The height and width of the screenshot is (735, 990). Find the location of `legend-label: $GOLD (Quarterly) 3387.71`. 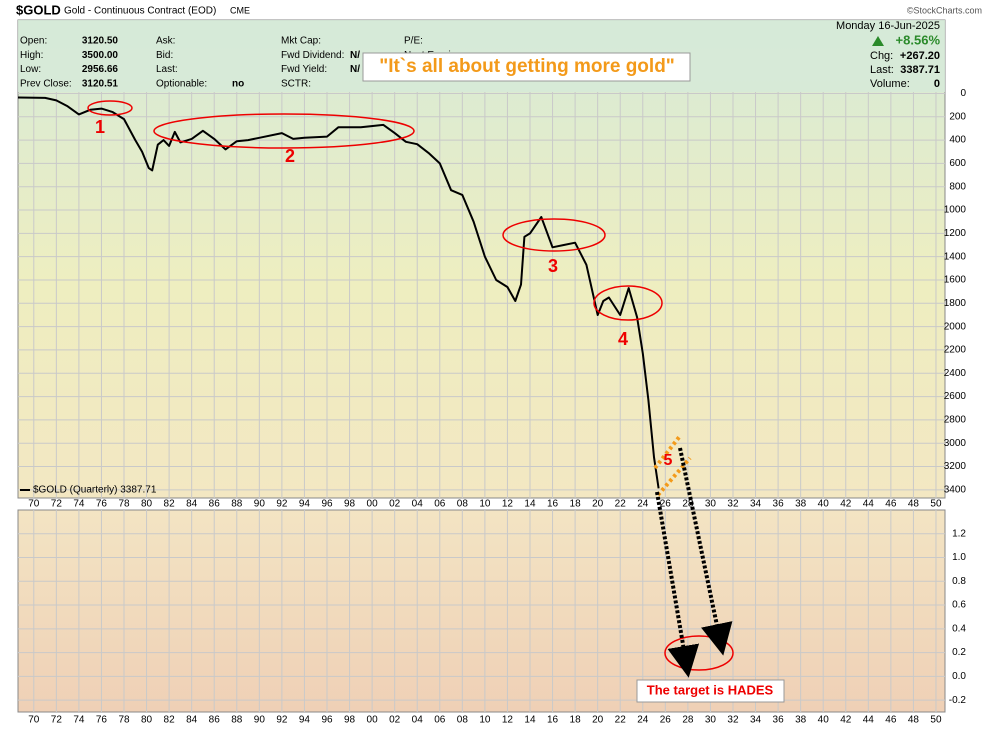

legend-label: $GOLD (Quarterly) 3387.71 is located at coordinates (95, 490).